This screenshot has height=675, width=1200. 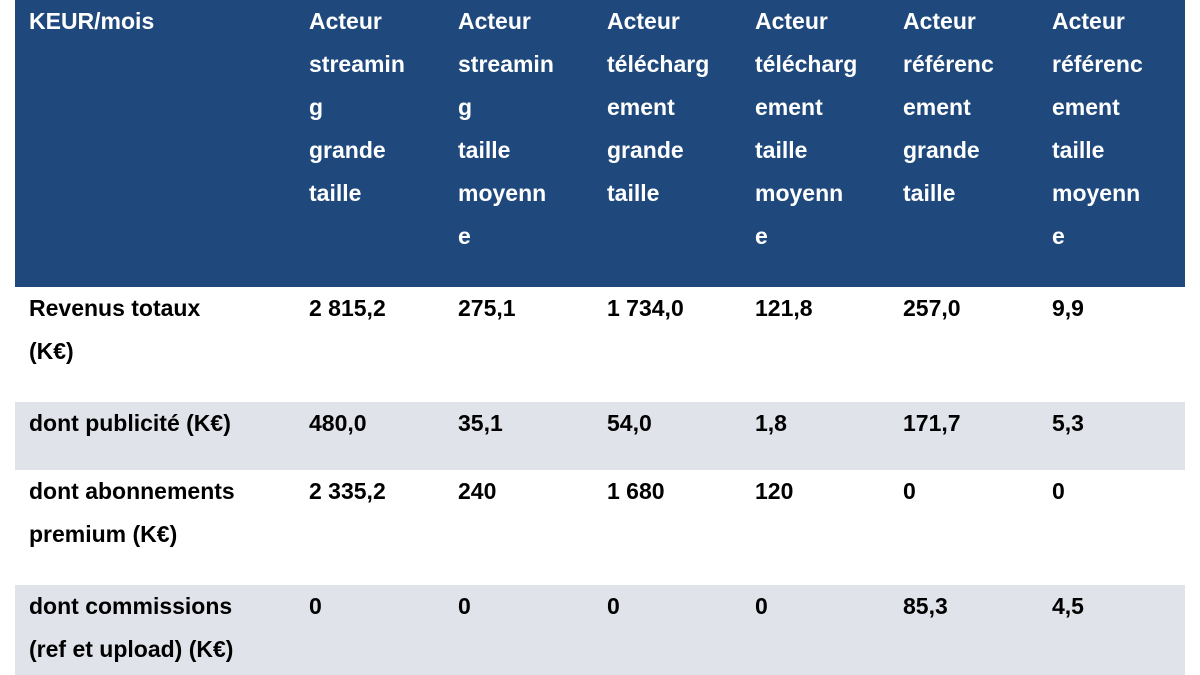 I want to click on table-cell: 54,0, so click(x=629, y=423).